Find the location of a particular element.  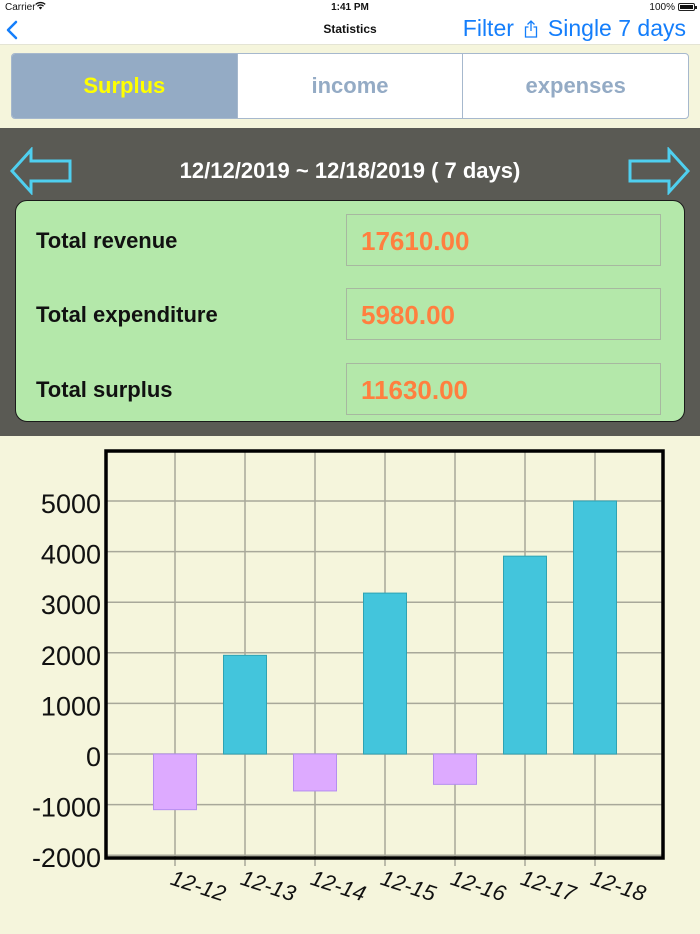

arrow-left-icon is located at coordinates (40, 171).